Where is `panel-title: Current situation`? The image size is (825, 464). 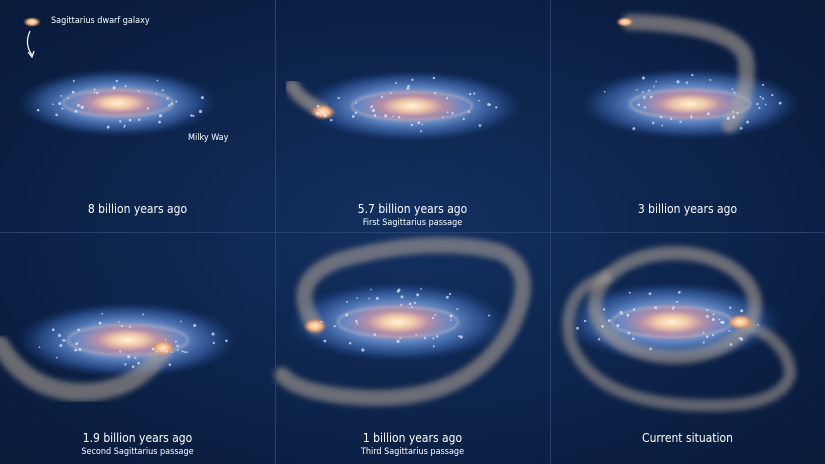
panel-title: Current situation is located at coordinates (687, 438).